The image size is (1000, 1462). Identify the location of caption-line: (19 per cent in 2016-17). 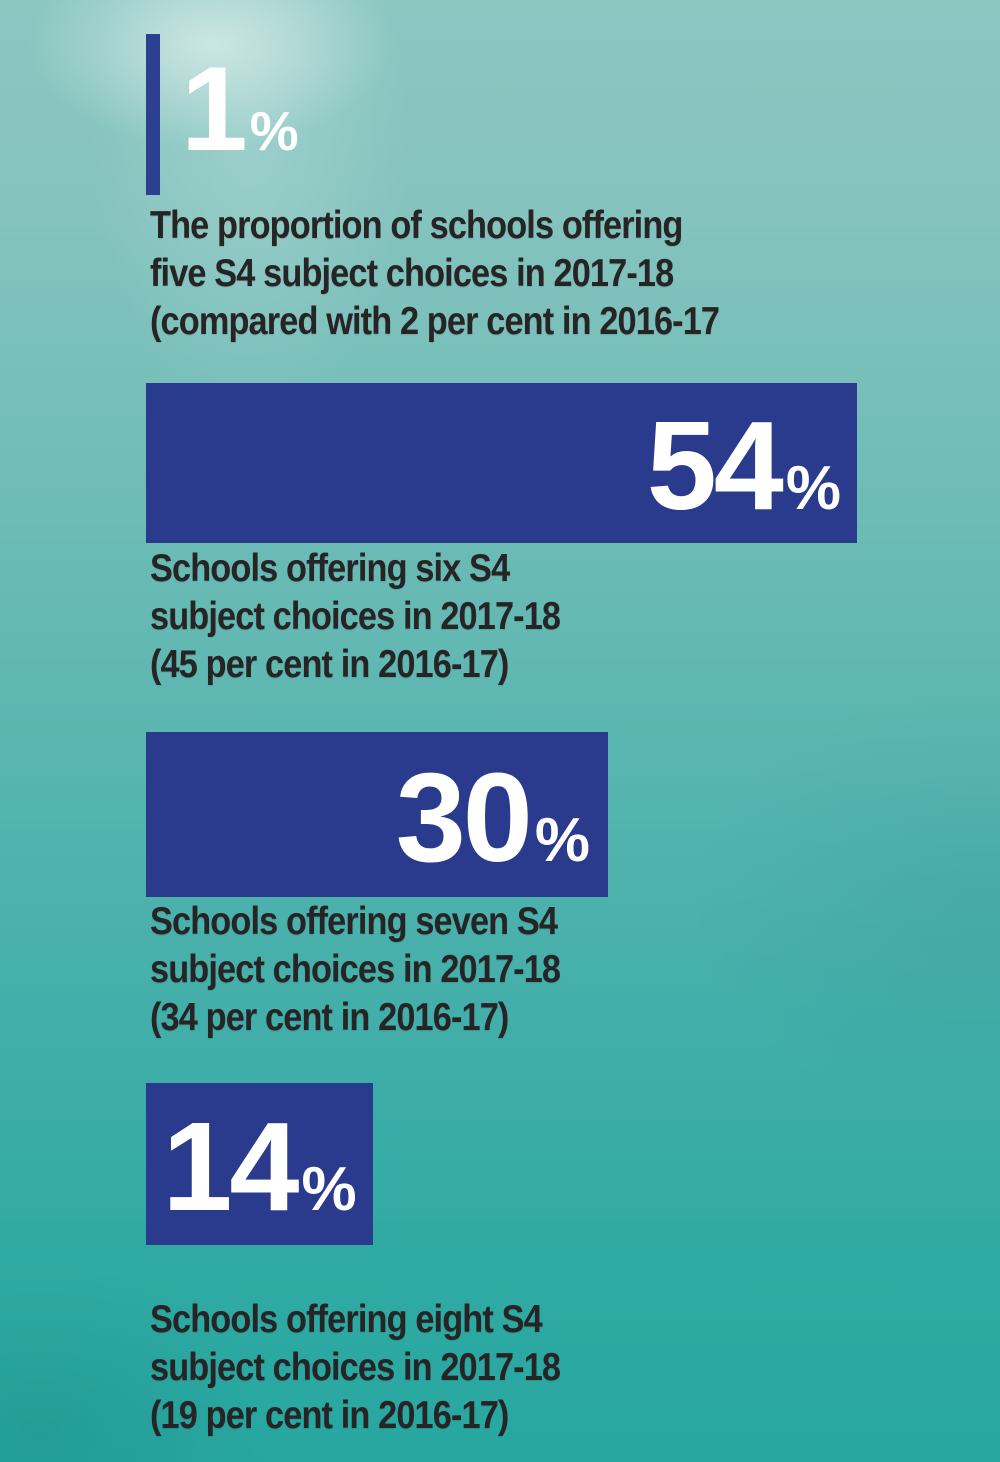
(329, 1415).